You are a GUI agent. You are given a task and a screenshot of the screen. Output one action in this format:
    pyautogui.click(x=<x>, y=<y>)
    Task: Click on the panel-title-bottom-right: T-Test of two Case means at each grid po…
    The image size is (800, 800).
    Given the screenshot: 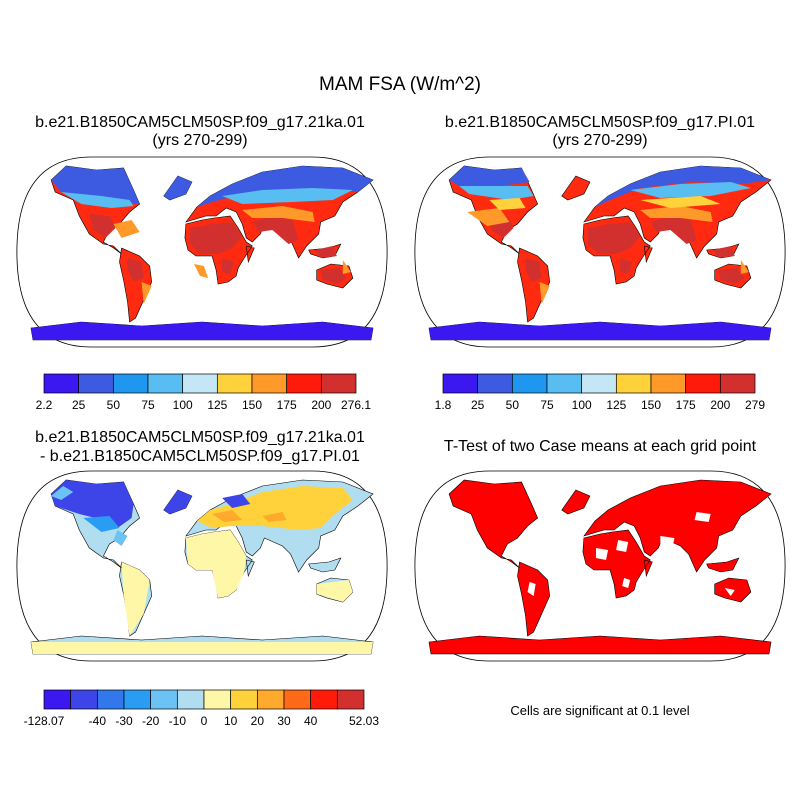 What is the action you would take?
    pyautogui.click(x=600, y=446)
    